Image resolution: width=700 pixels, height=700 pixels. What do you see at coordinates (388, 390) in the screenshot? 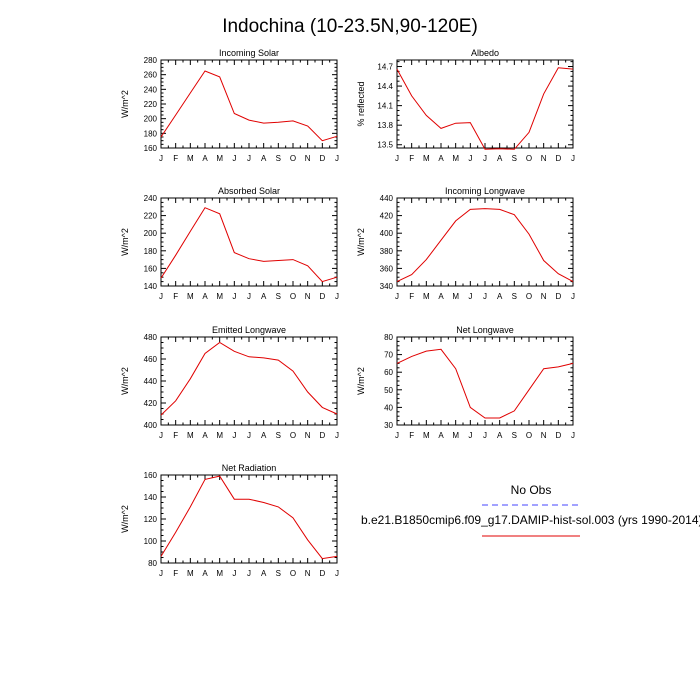
I see `y-tick-label: 50` at bounding box center [388, 390].